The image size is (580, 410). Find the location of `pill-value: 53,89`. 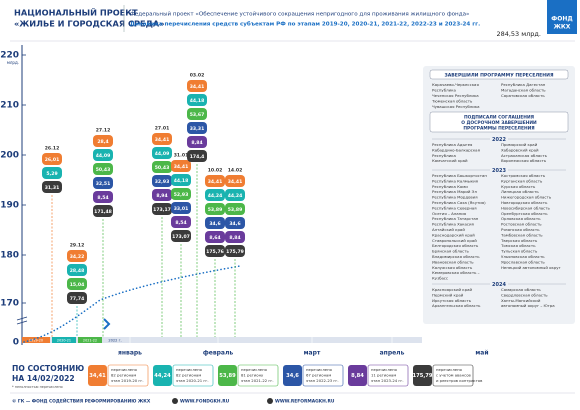

pill-value: 53,89 is located at coordinates (215, 210).